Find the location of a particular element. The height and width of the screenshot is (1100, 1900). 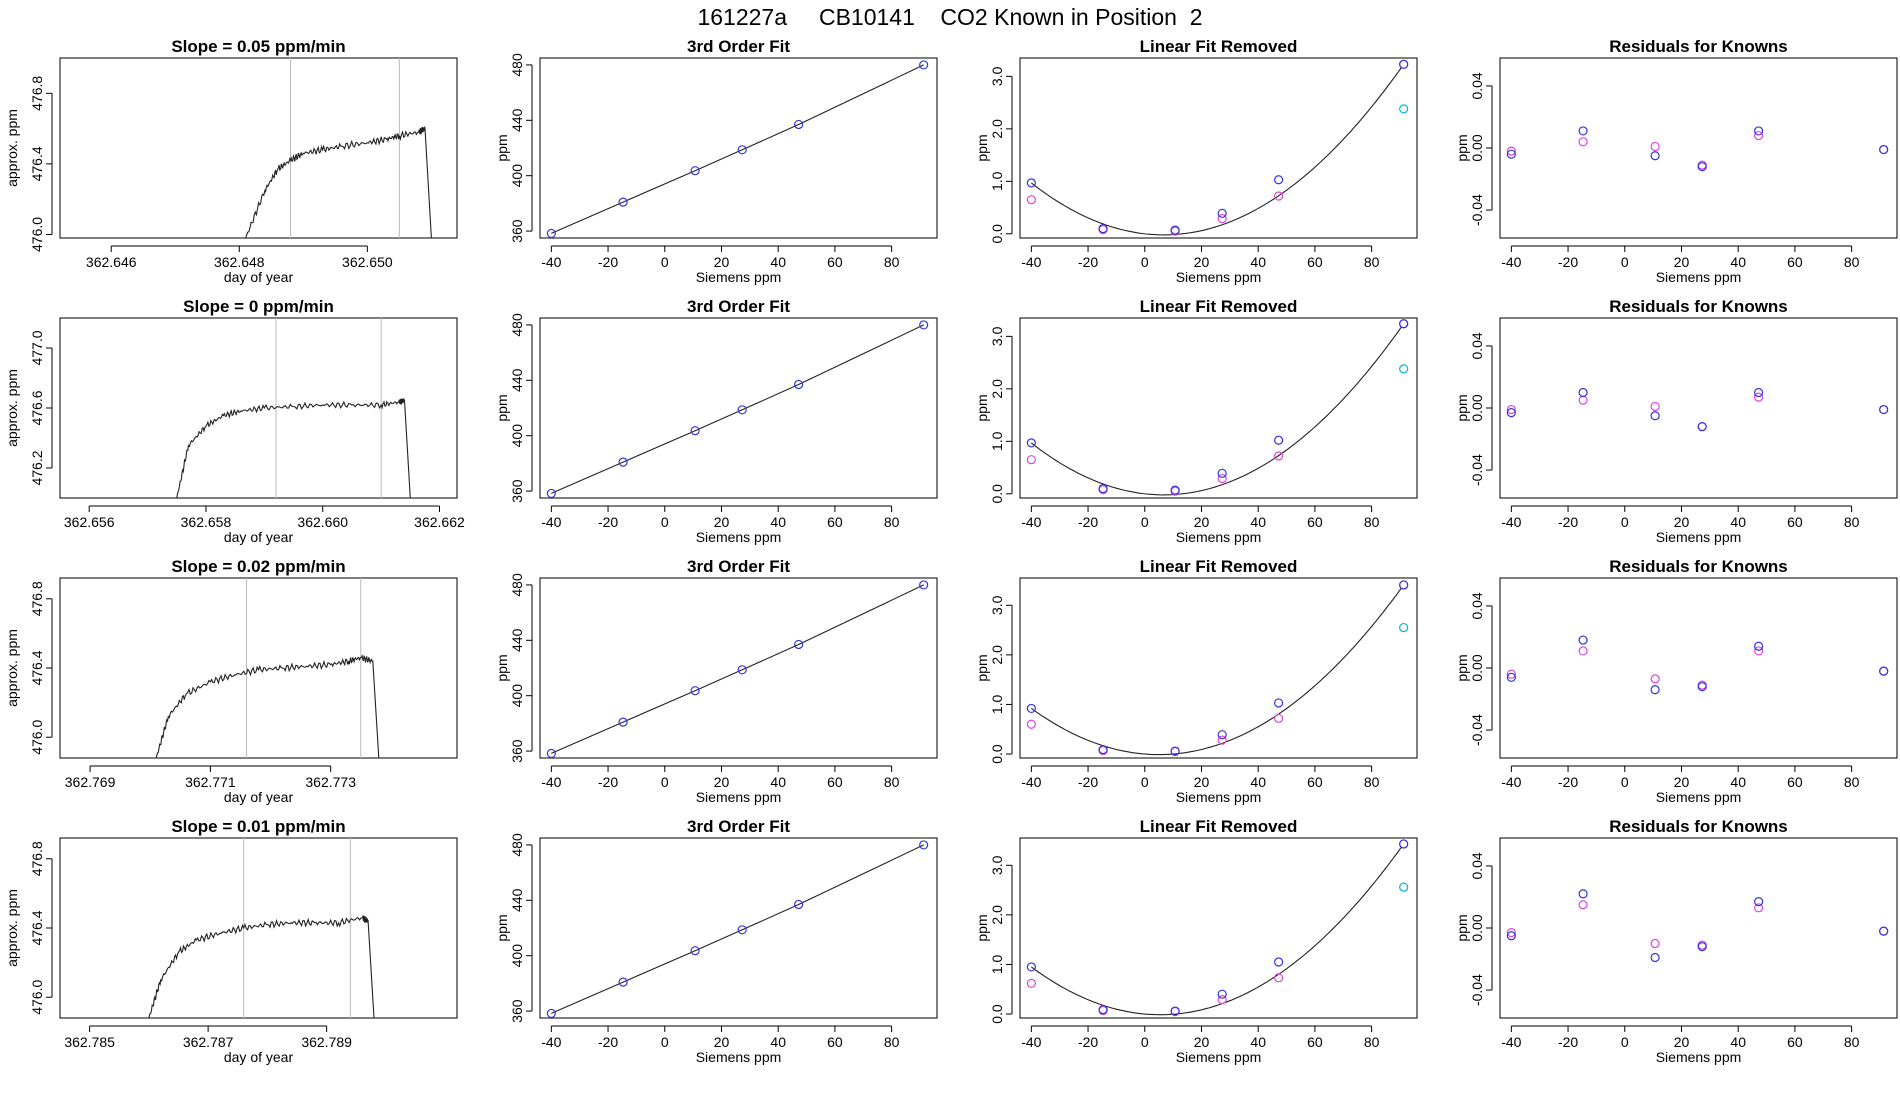

x-tick-label: 362.648 is located at coordinates (239, 262).